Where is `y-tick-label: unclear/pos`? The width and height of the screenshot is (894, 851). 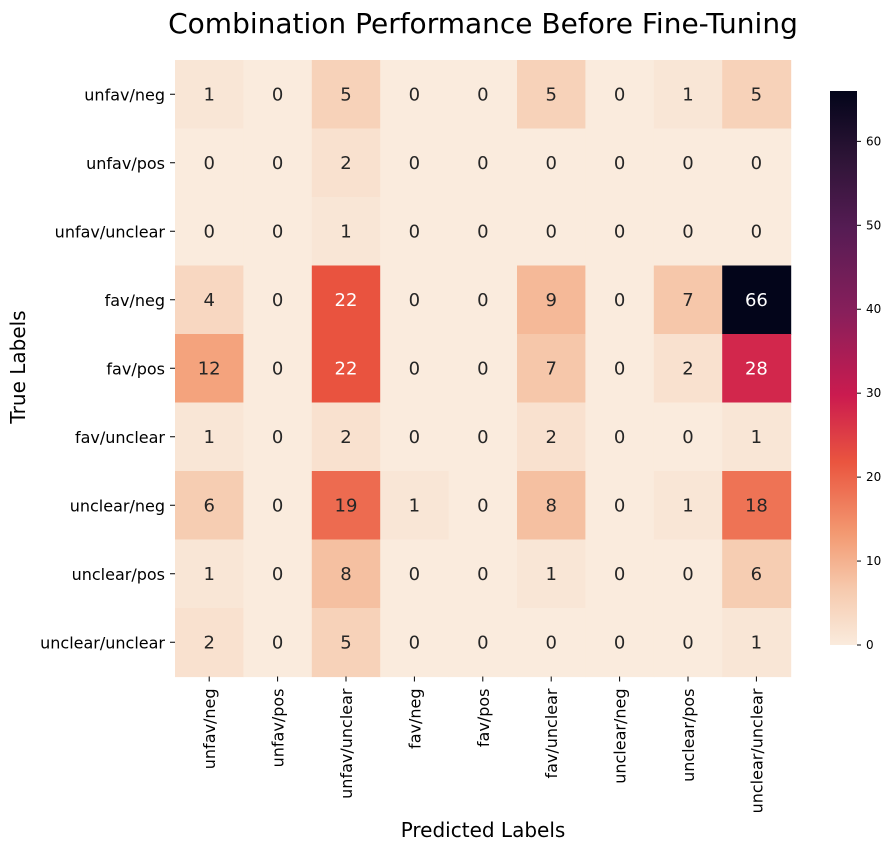 y-tick-label: unclear/pos is located at coordinates (118, 574).